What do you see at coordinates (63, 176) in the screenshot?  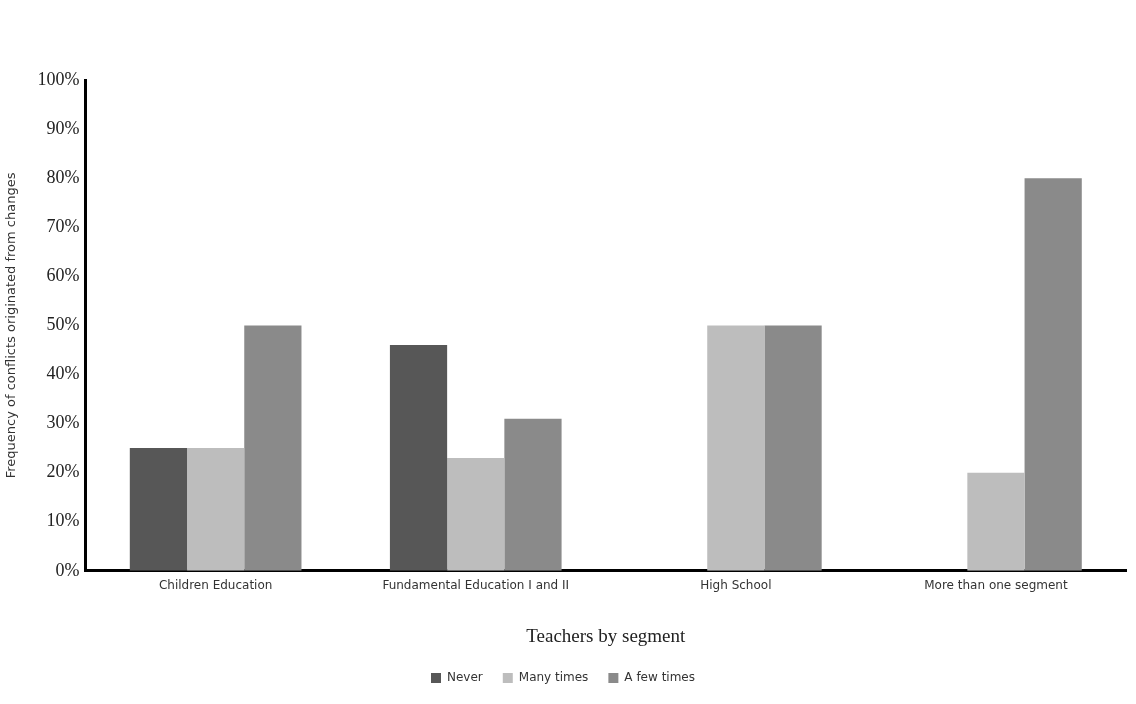 I see `y-tick-label: 80%` at bounding box center [63, 176].